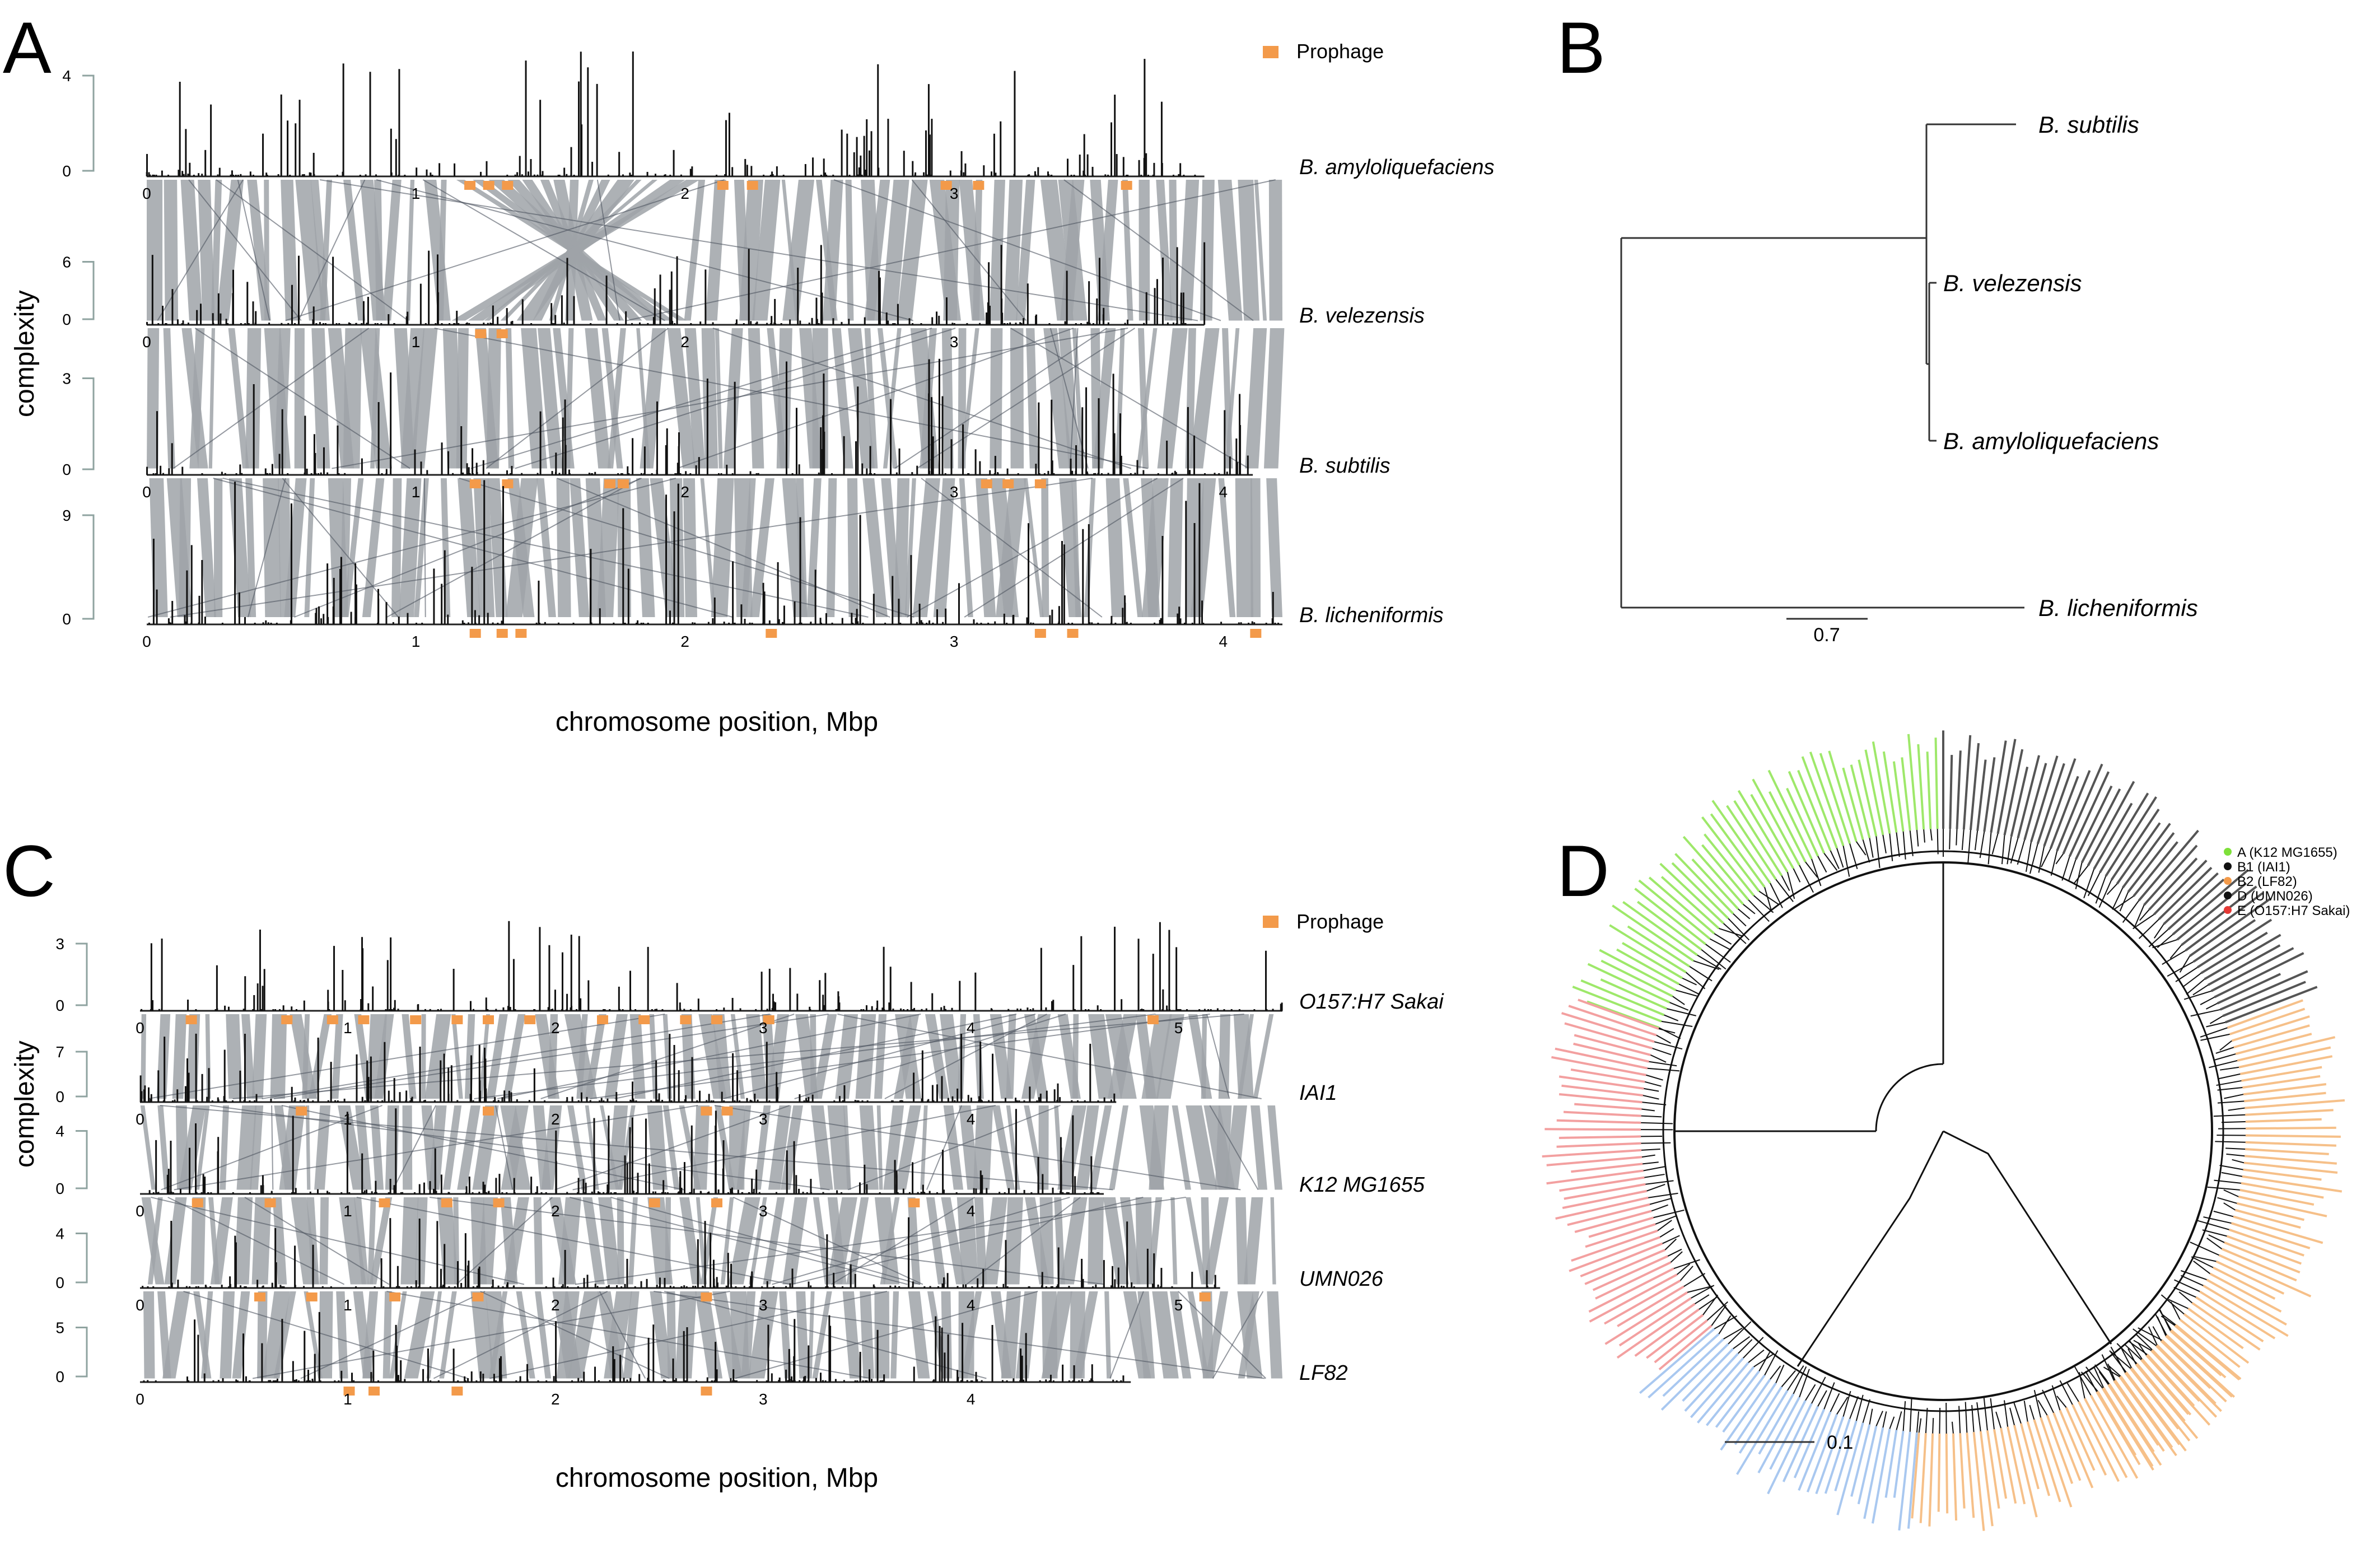  I want to click on track-ytick-label: 0, so click(59, 1283).